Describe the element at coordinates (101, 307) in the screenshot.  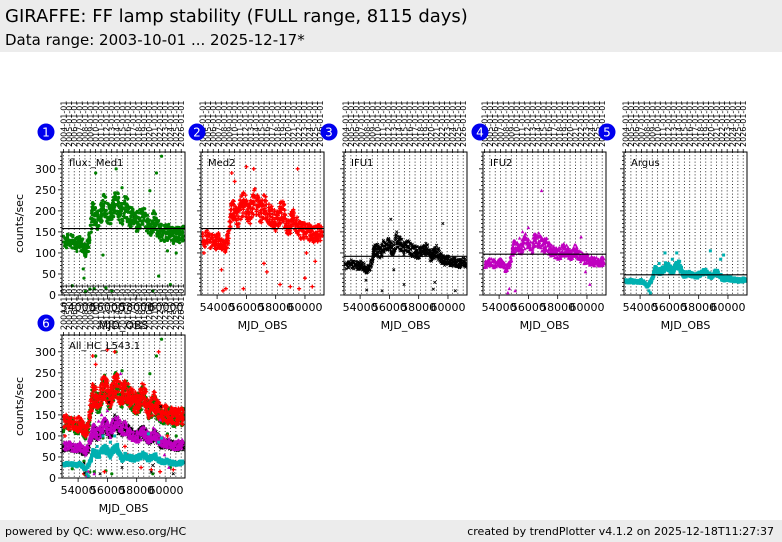
I see `top-date-label: 2011-01-01` at that location.